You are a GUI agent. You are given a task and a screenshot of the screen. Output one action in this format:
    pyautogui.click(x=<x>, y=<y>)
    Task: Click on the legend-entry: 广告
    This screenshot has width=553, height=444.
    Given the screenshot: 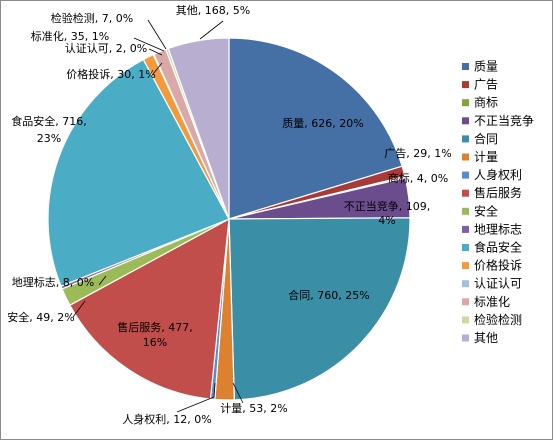 What is the action you would take?
    pyautogui.click(x=486, y=85)
    